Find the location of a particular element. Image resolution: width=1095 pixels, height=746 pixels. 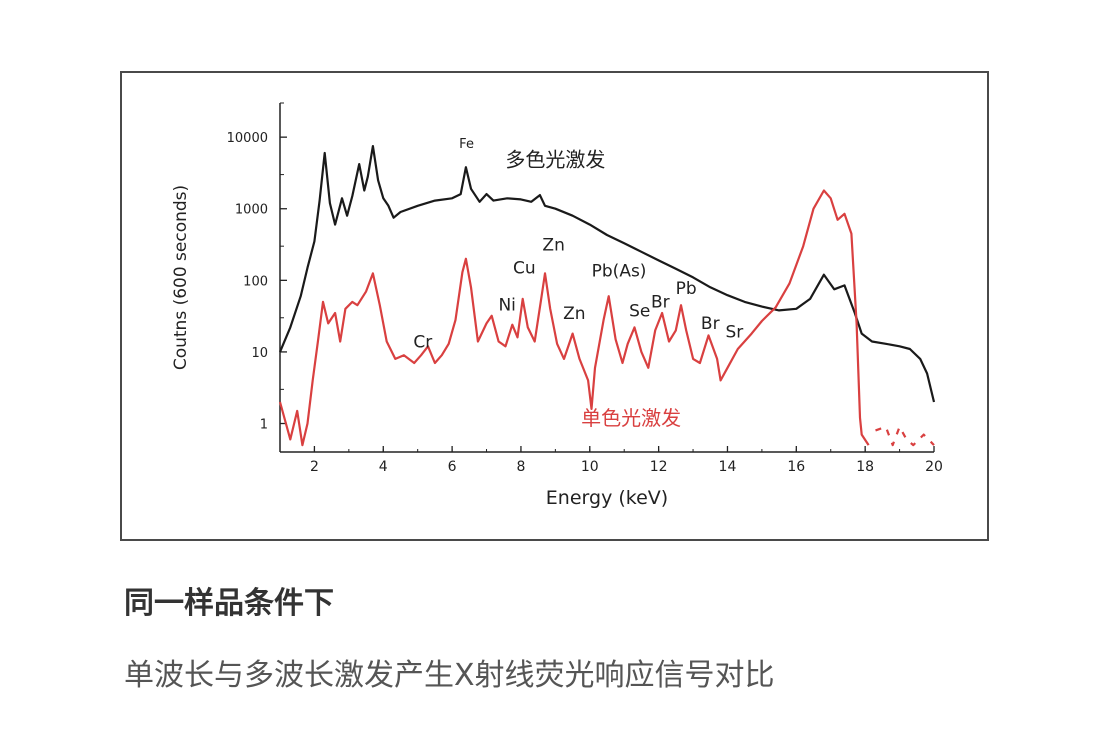

annotation-br1: Br is located at coordinates (660, 302).